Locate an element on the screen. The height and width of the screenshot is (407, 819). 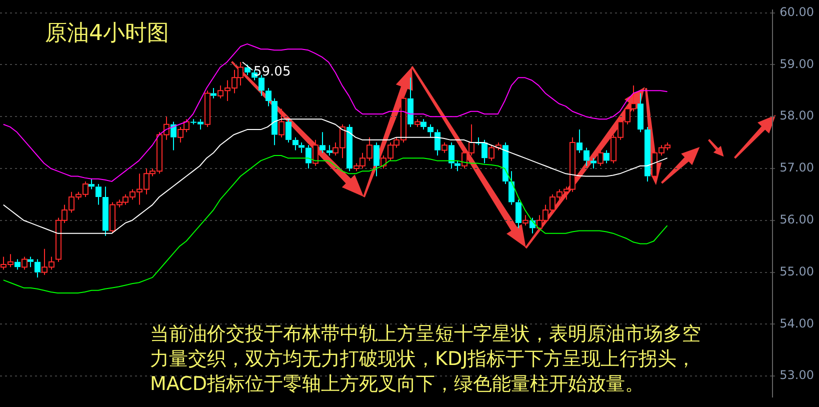
y-tick-label: 53.00 is located at coordinates (797, 375).